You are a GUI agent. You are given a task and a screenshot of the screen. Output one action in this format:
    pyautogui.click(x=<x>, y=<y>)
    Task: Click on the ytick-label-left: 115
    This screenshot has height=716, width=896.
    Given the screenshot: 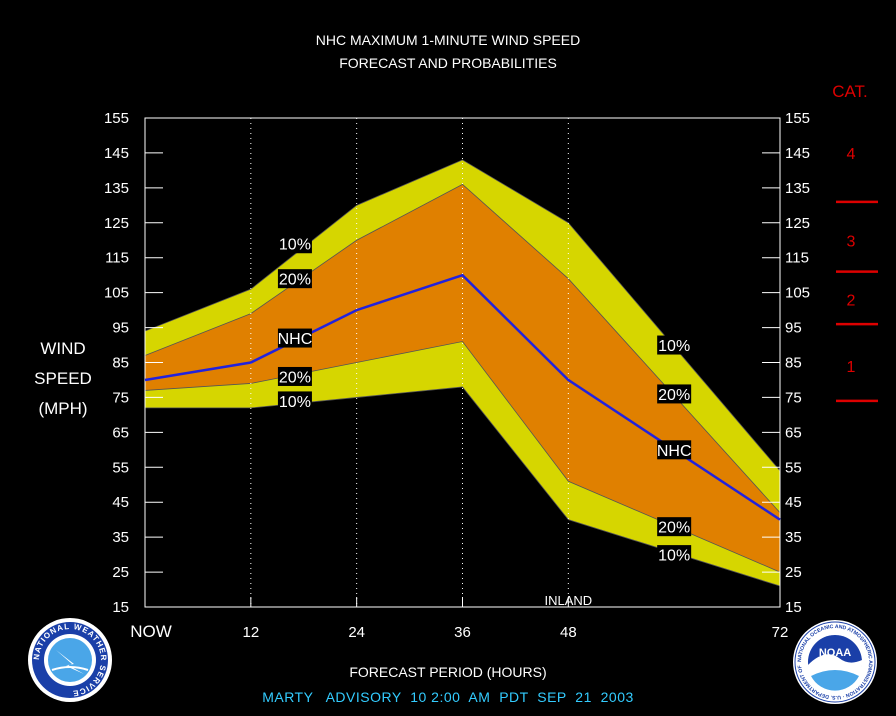 What is the action you would take?
    pyautogui.click(x=117, y=258)
    